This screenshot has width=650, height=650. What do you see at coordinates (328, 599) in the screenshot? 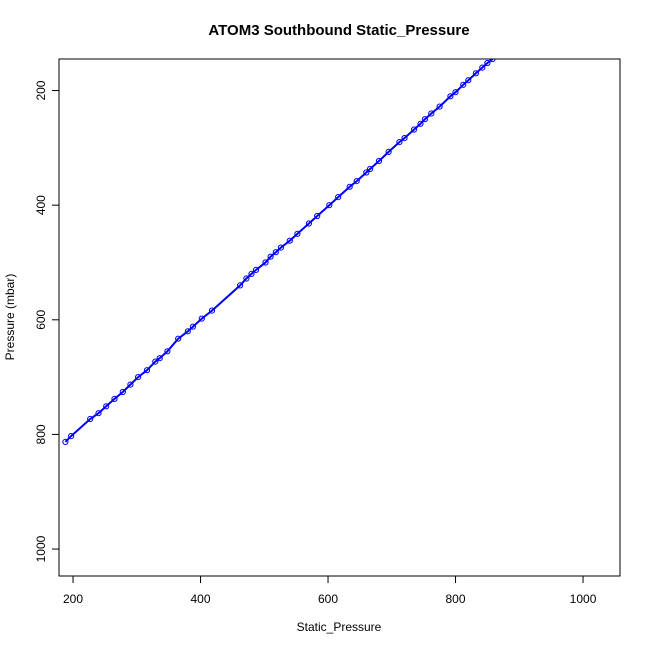
I see `x-tick-label: 600` at bounding box center [328, 599].